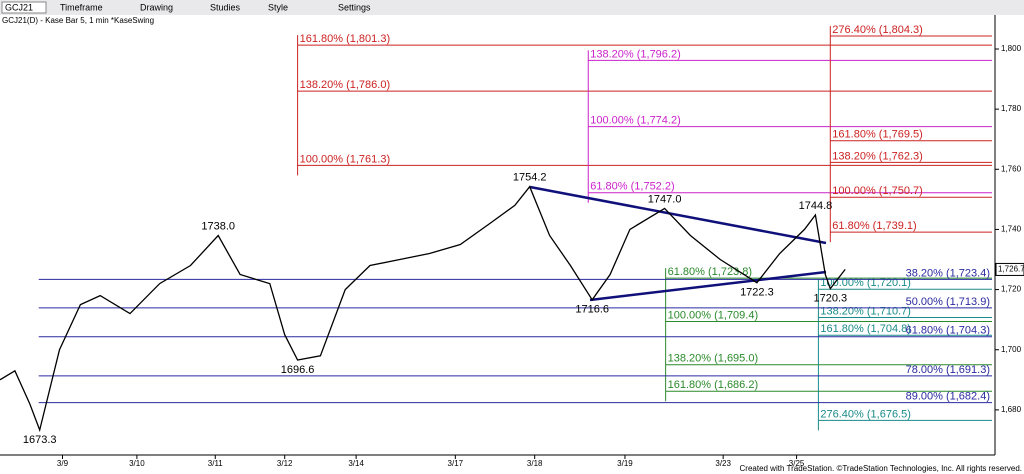  I want to click on x-tick-label: 3/10, so click(137, 463).